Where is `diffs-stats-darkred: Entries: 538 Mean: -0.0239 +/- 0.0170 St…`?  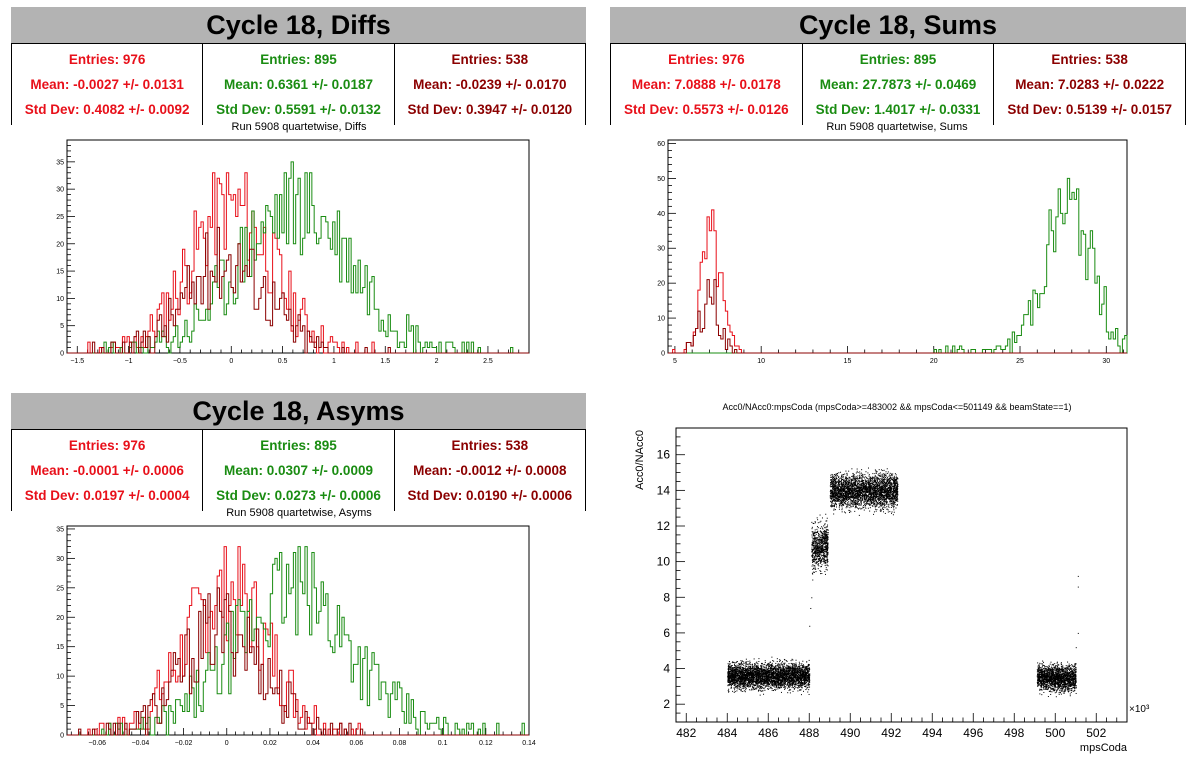
diffs-stats-darkred: Entries: 538 Mean: -0.0239 +/- 0.0170 St… is located at coordinates (489, 84).